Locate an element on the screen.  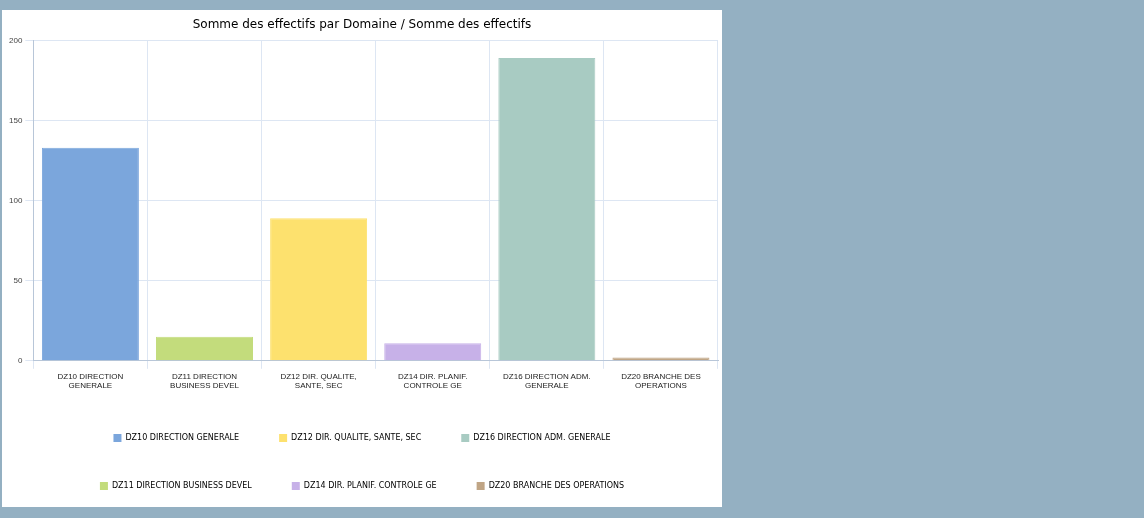
legend-label: DZ12 DIR. QUALITE, SANTE, SEC is located at coordinates (356, 438).